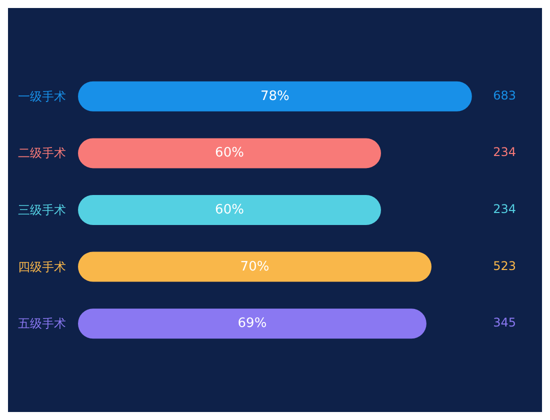 The width and height of the screenshot is (550, 420). Describe the element at coordinates (42, 210) in the screenshot. I see `y-tick-label: 三级手术` at that location.